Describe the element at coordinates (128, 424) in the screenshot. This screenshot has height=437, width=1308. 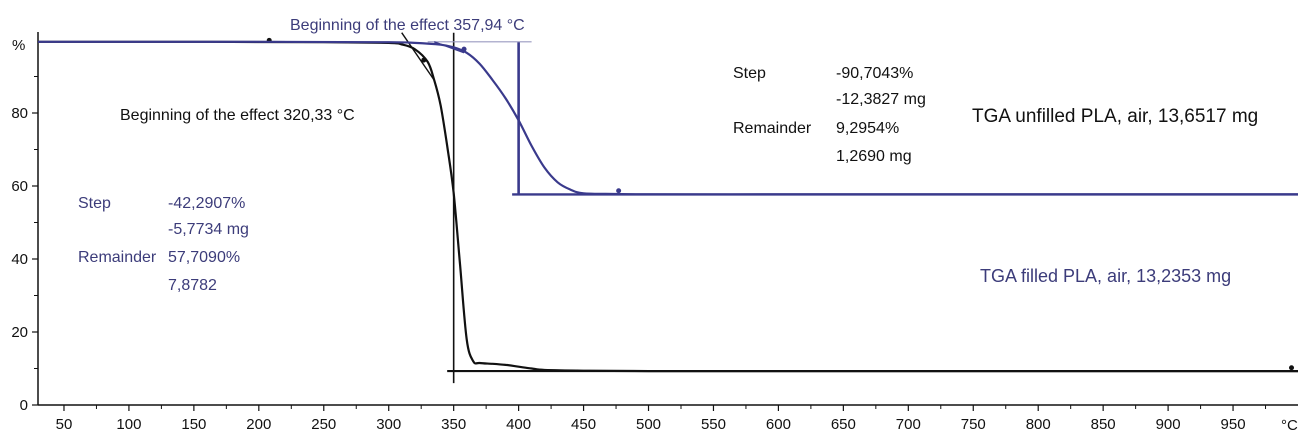
I see `x-tick-label: 100` at that location.